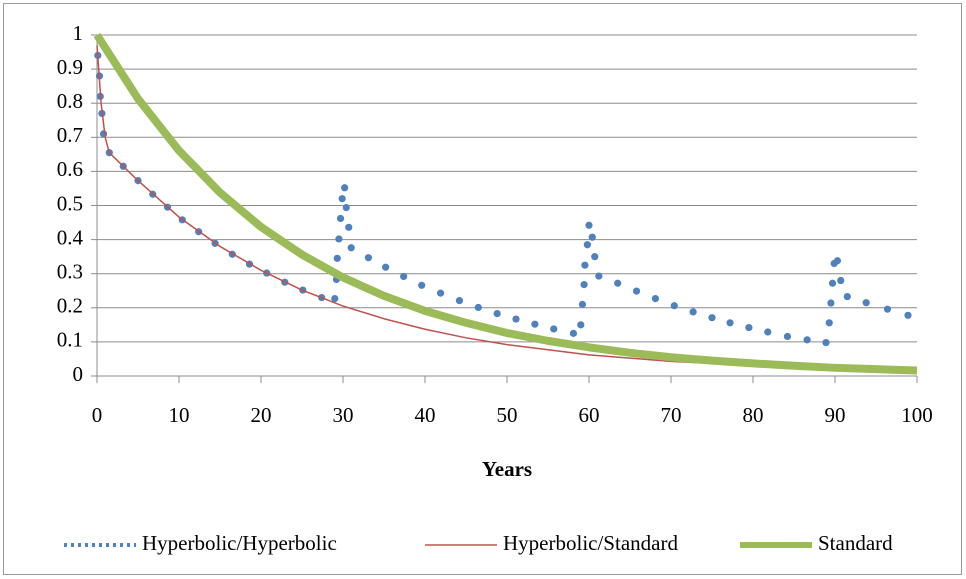 The image size is (966, 579). I want to click on y-tick-label: 0, so click(78, 374).